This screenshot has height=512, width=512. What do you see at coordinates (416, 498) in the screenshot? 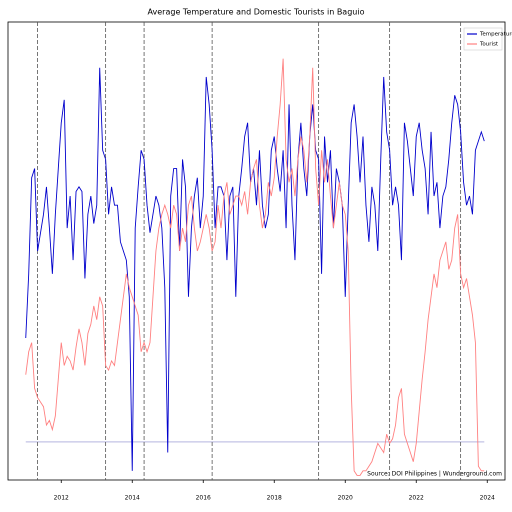
I see `x-tick-label: 2022` at bounding box center [416, 498].